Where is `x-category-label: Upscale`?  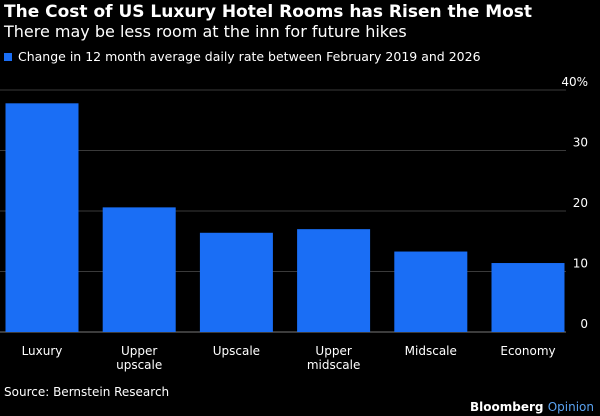
x-category-label: Upscale is located at coordinates (236, 351).